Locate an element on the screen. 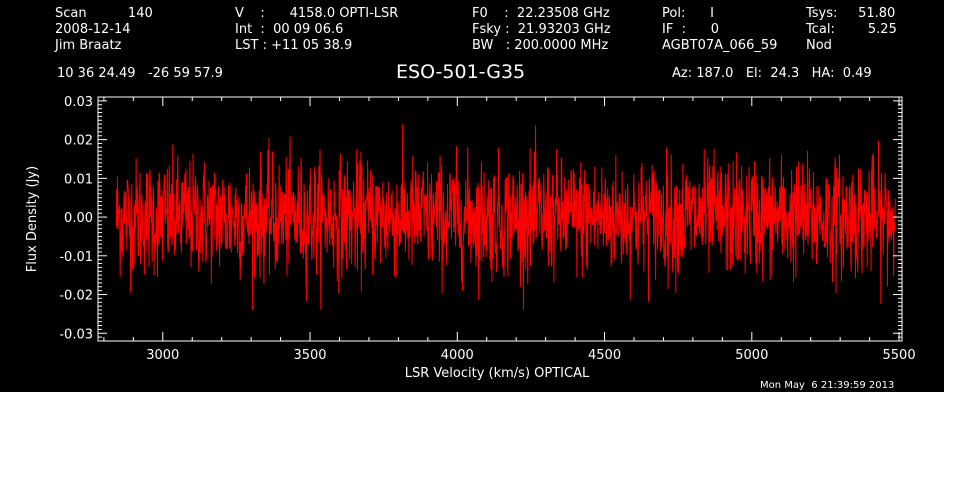 The width and height of the screenshot is (962, 490). x-tick-label: 4000 is located at coordinates (457, 355).